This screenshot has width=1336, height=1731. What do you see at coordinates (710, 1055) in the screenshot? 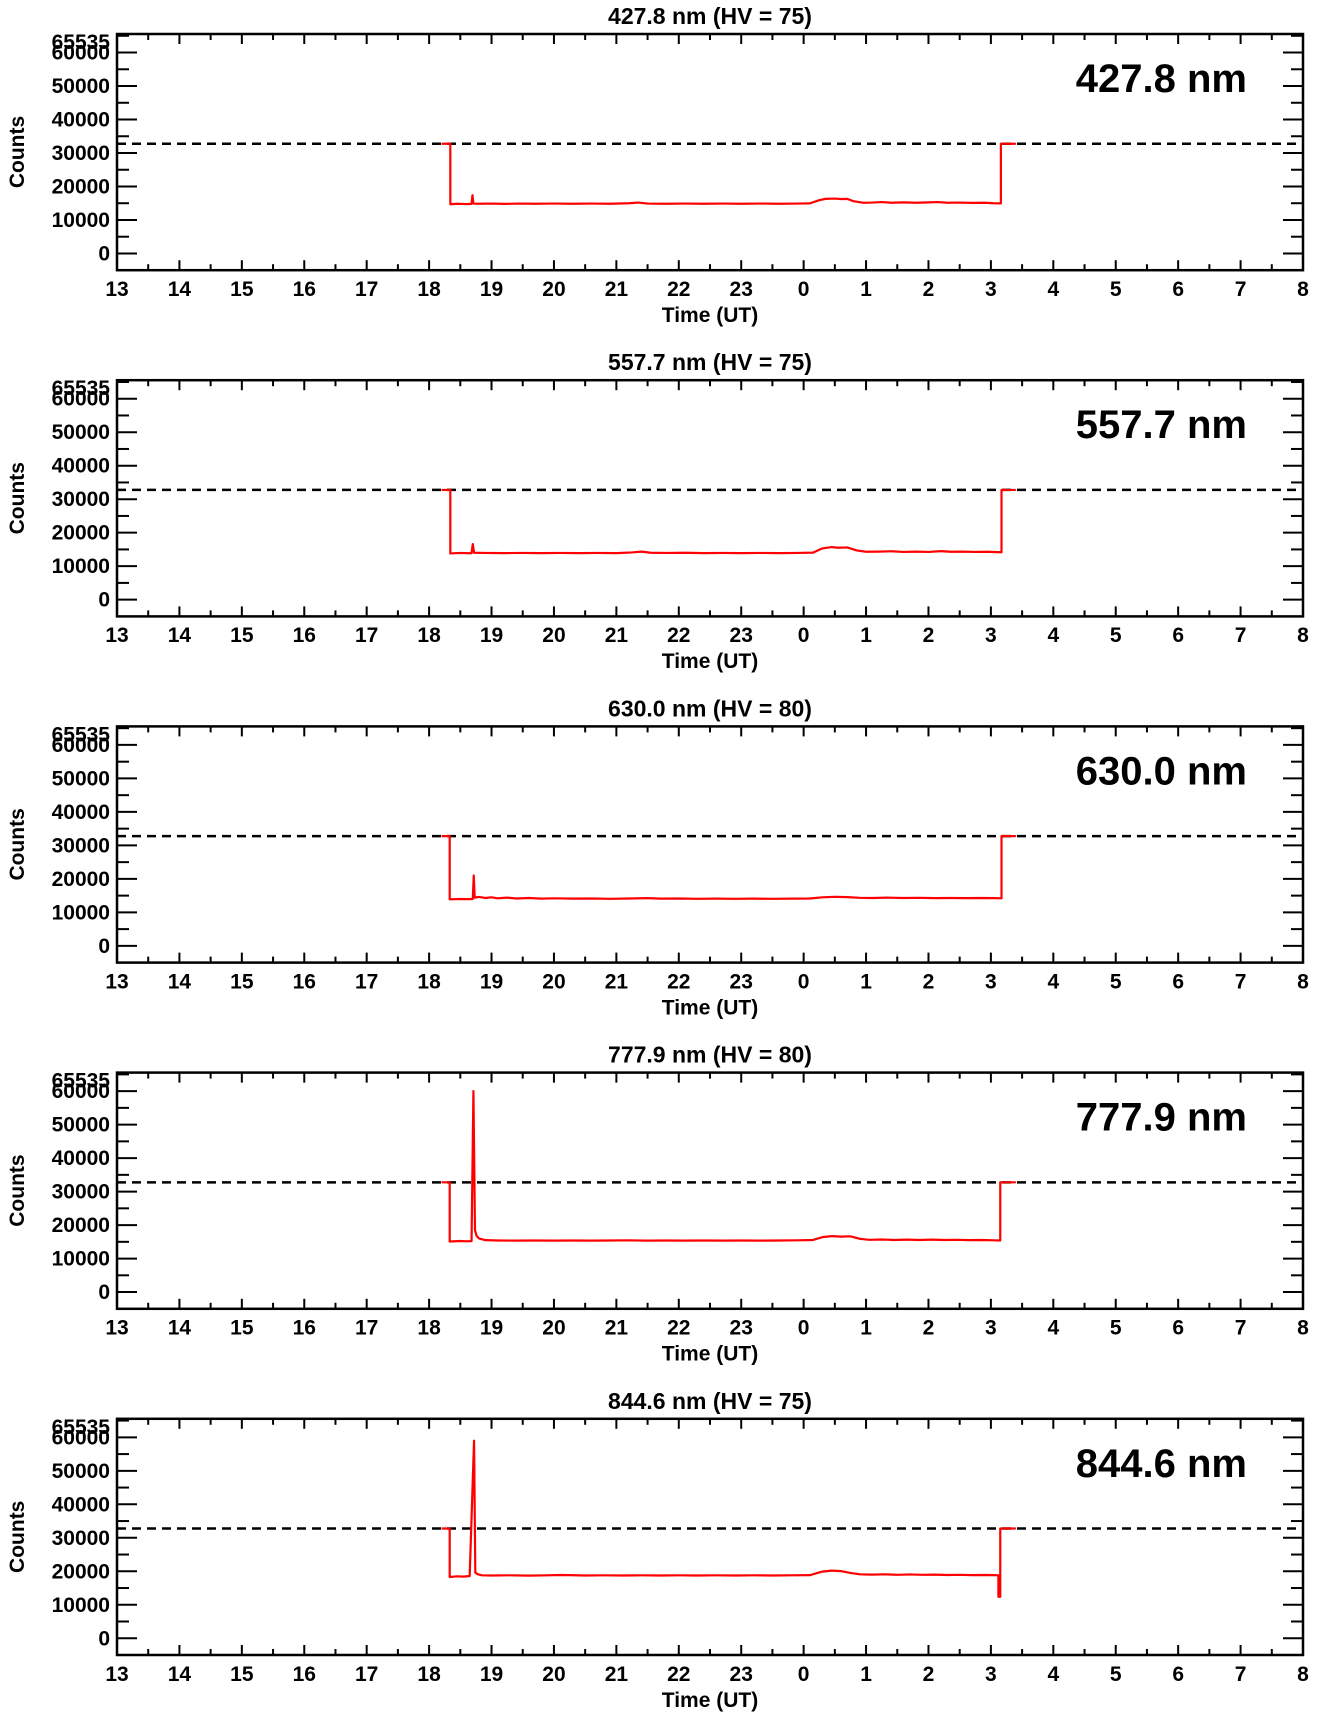
I see `chart-title: 777.9 nm (HV = 80)` at bounding box center [710, 1055].